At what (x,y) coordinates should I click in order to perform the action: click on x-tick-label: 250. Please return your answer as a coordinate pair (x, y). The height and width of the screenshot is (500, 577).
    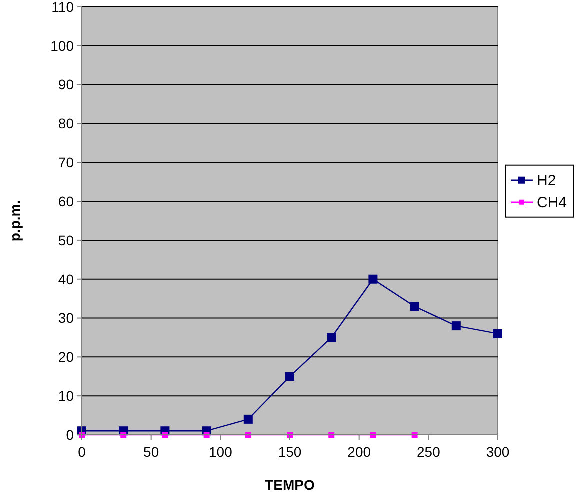
    Looking at the image, I should click on (428, 452).